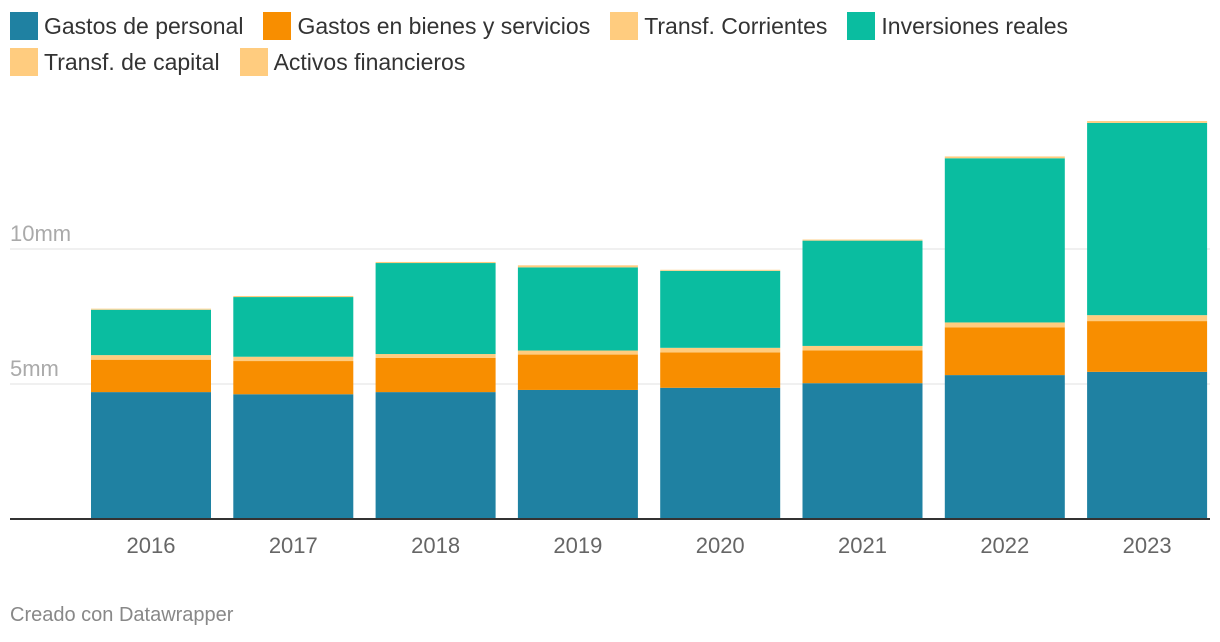 The width and height of the screenshot is (1220, 642). Describe the element at coordinates (293, 545) in the screenshot. I see `x-tick-label: 2017` at that location.